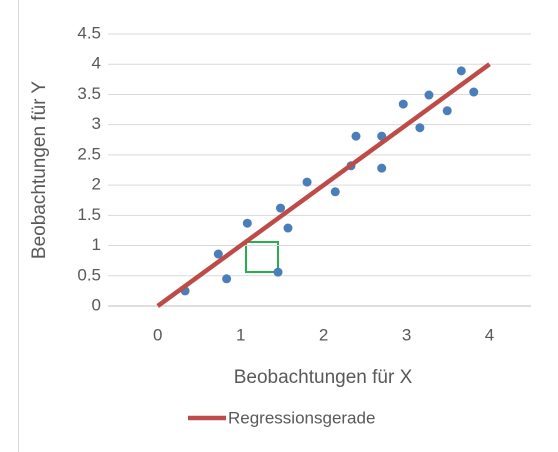 The height and width of the screenshot is (452, 558). I want to click on y-tick-label: 1, so click(96, 244).